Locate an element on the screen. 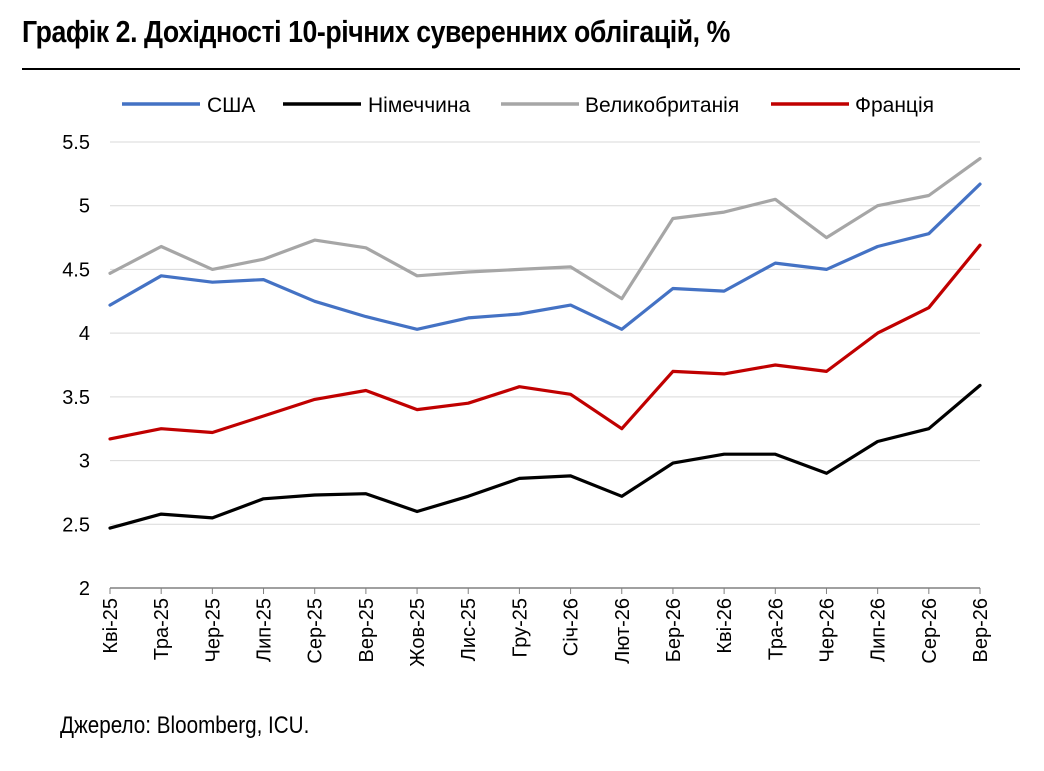 The height and width of the screenshot is (771, 1044). x-tick-label: Вер-25 is located at coordinates (367, 630).